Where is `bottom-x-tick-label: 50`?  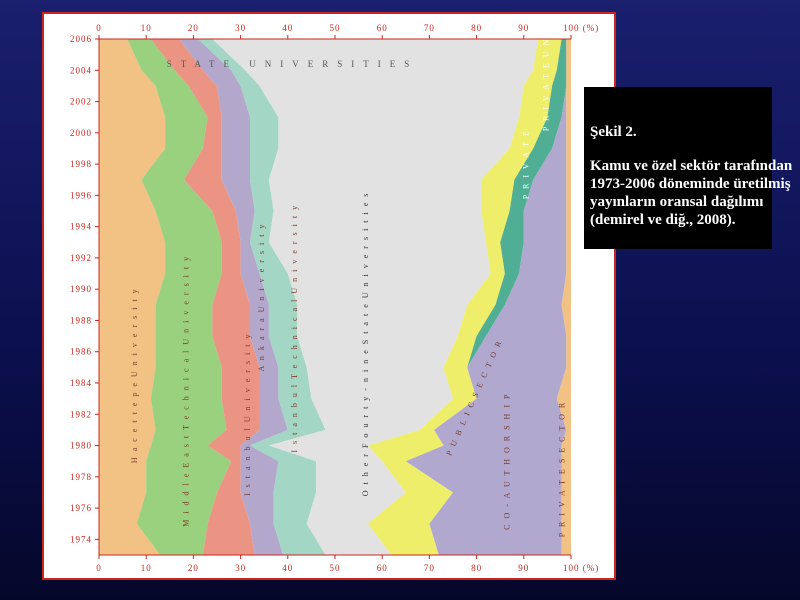 bottom-x-tick-label: 50 is located at coordinates (335, 568).